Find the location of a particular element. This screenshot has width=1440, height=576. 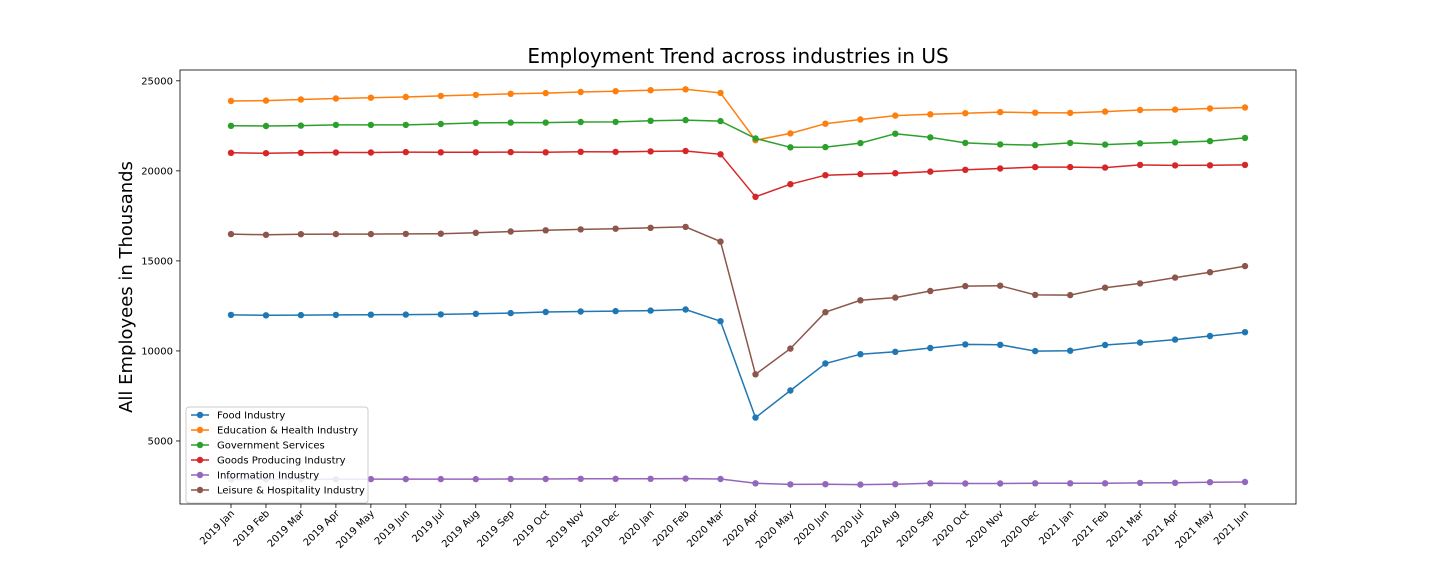

legend-label: Government Services is located at coordinates (271, 446).